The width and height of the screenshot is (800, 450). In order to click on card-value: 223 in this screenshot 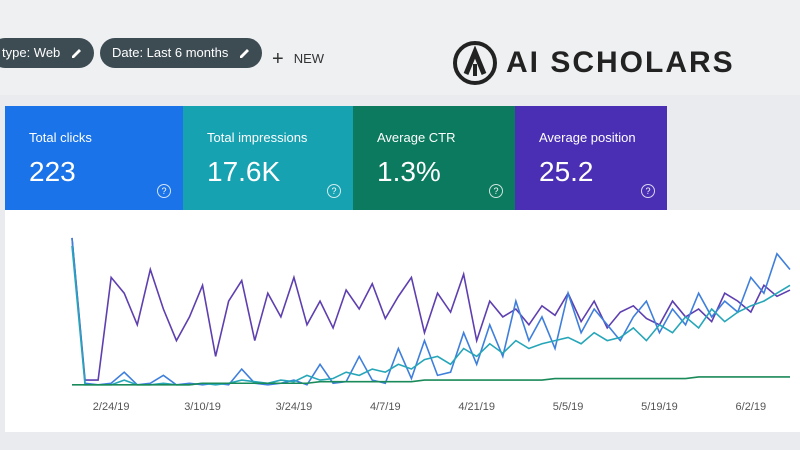, I will do `click(52, 171)`.